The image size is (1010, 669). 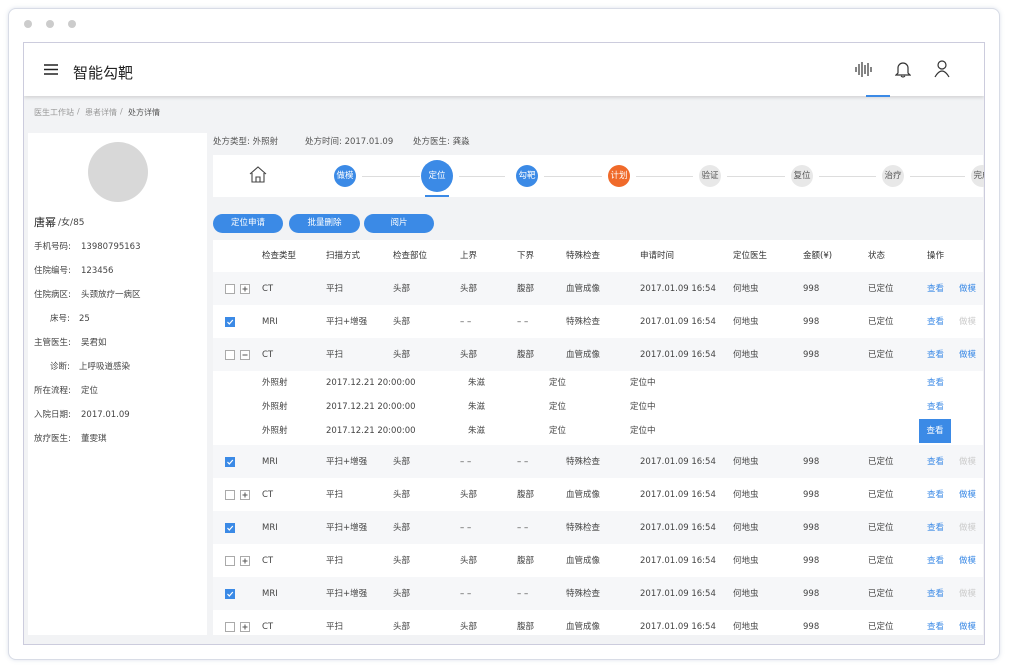 What do you see at coordinates (335, 288) in the screenshot?
I see `table-cell: 平扫` at bounding box center [335, 288].